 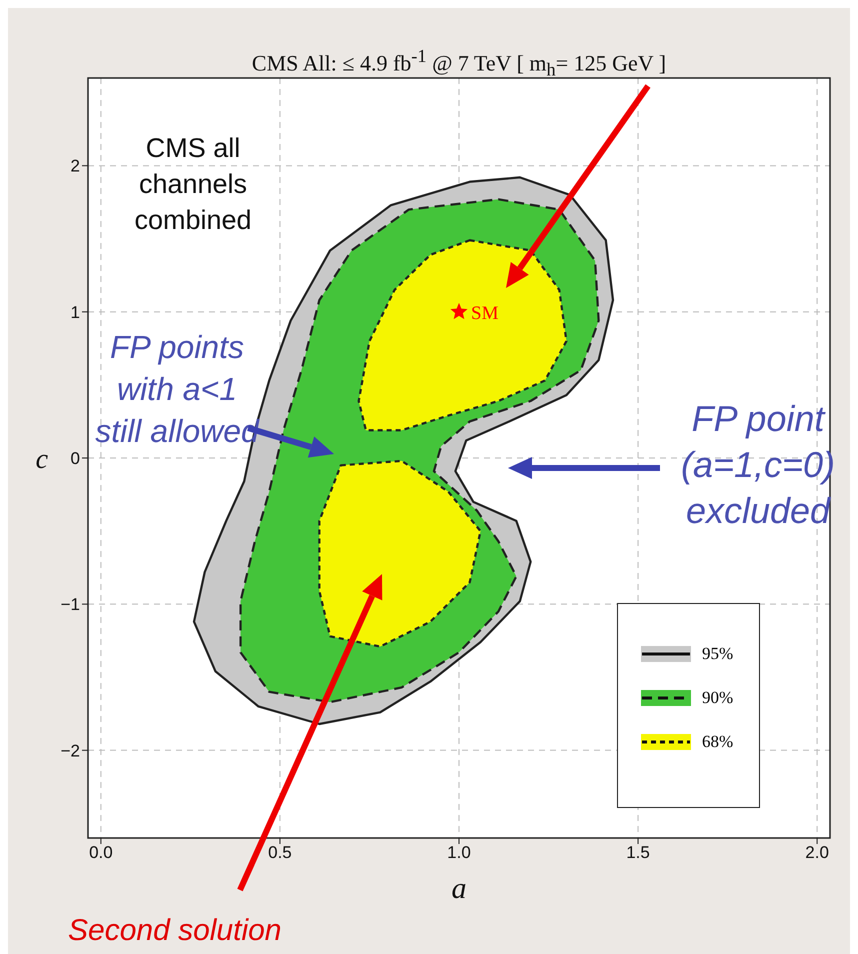 I want to click on series-label: SM, so click(x=485, y=313).